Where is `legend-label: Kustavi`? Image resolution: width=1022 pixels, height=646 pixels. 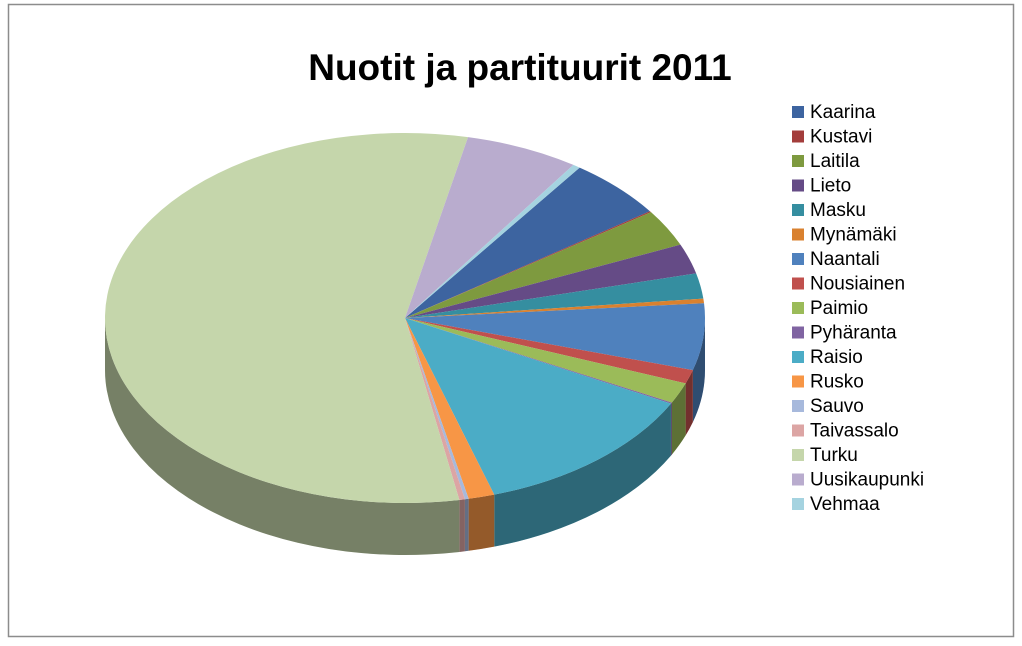 legend-label: Kustavi is located at coordinates (841, 137).